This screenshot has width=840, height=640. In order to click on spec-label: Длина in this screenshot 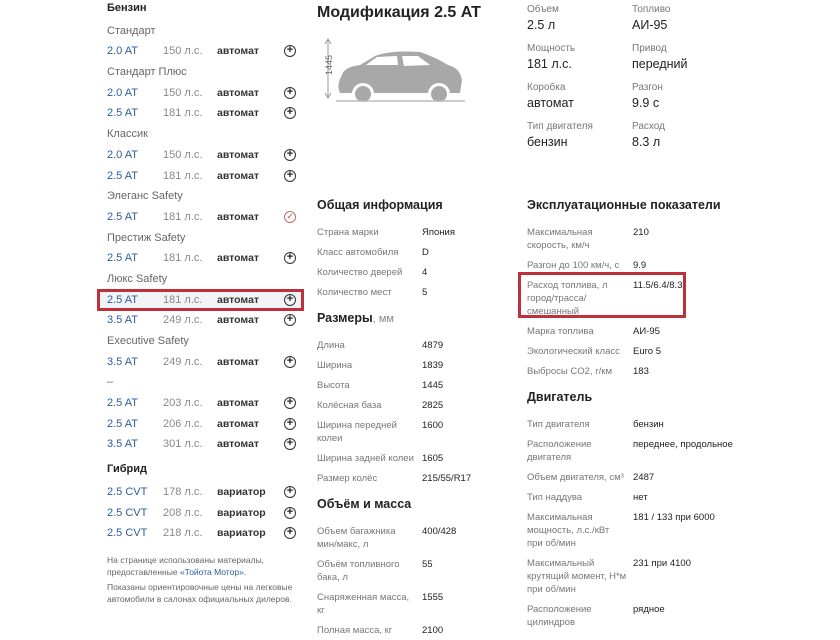, I will do `click(331, 345)`.